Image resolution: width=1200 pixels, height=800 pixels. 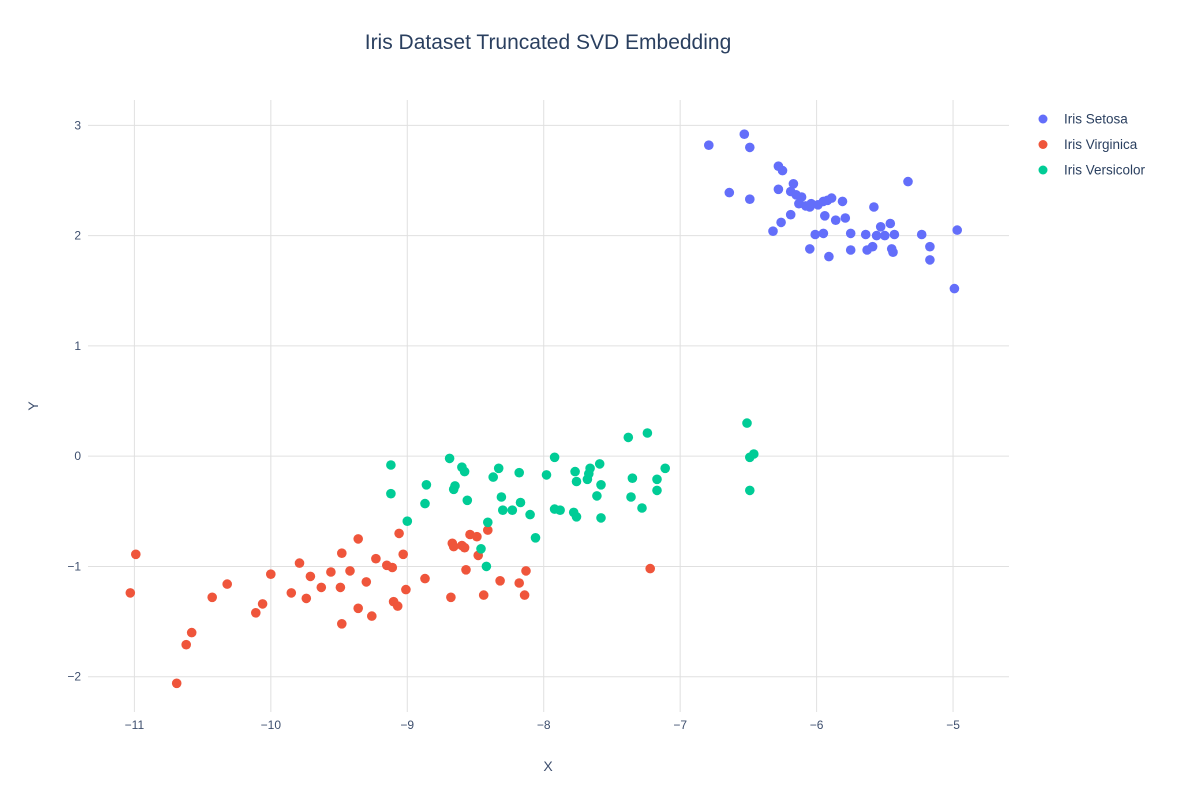 What do you see at coordinates (1088, 144) in the screenshot?
I see `legend-item-virginica: Iris Virginica` at bounding box center [1088, 144].